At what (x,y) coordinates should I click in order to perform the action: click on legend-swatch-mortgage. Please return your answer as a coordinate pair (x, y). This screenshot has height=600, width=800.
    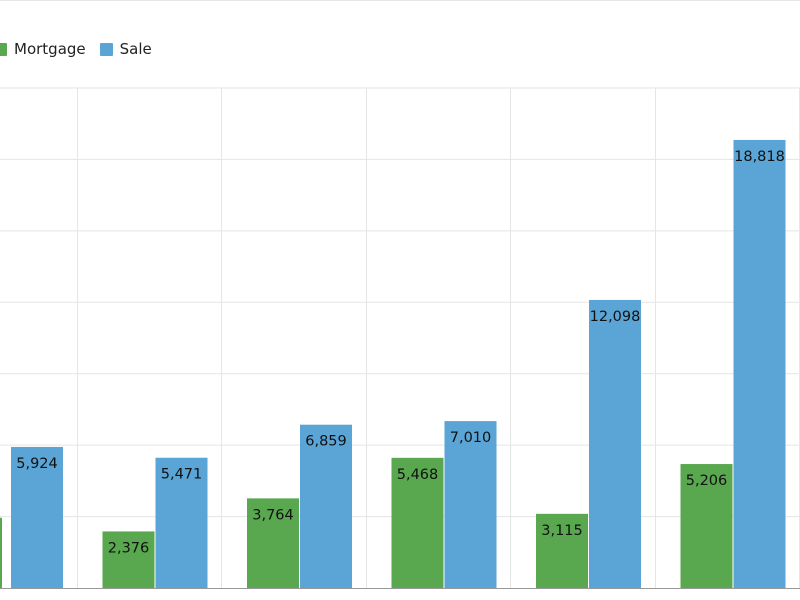
    Looking at the image, I should click on (3, 49).